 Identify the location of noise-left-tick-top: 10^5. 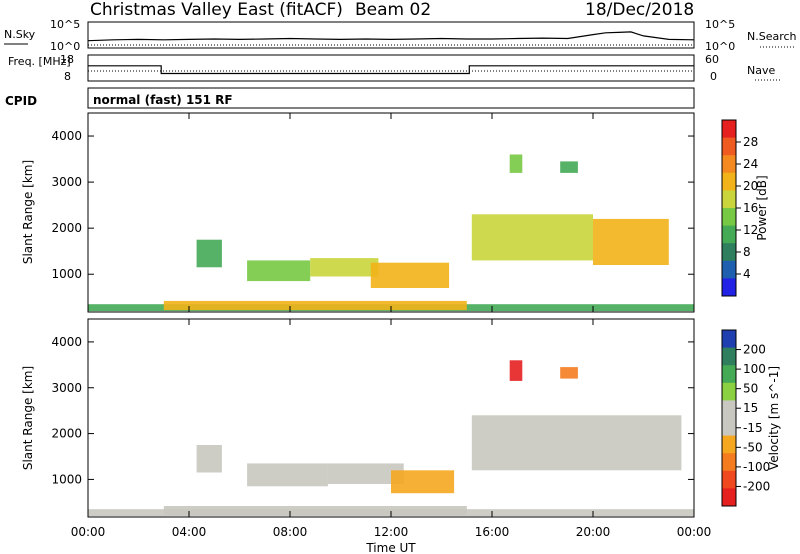
(65, 24).